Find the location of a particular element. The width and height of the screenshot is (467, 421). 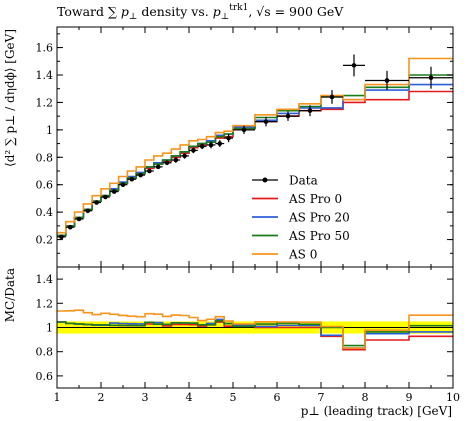

y-tick-label: 1 is located at coordinates (49, 130).